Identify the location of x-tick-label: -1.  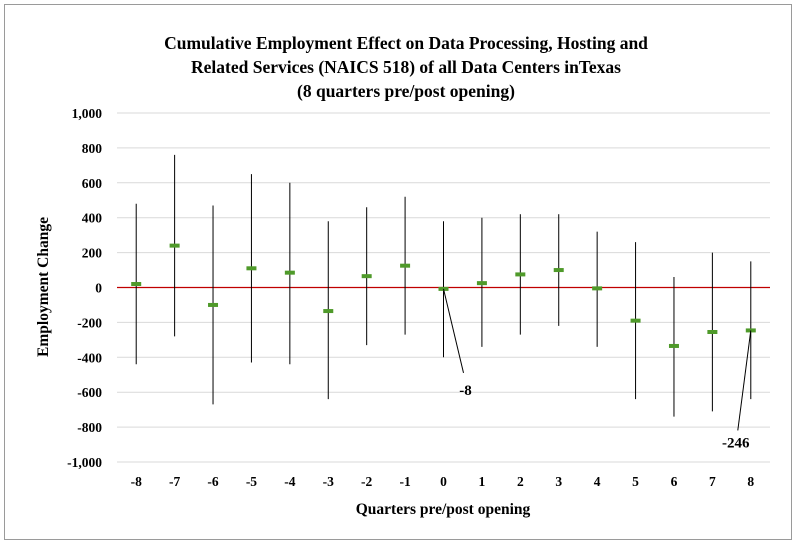
(404, 481).